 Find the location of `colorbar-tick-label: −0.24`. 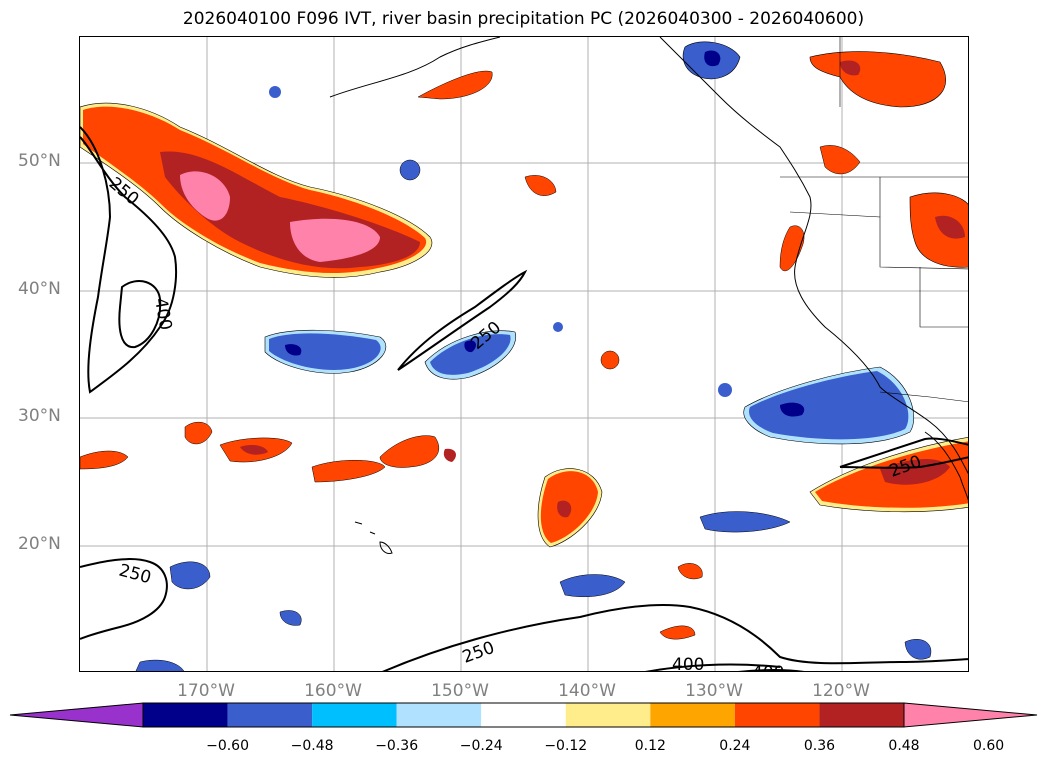

colorbar-tick-label: −0.24 is located at coordinates (481, 746).